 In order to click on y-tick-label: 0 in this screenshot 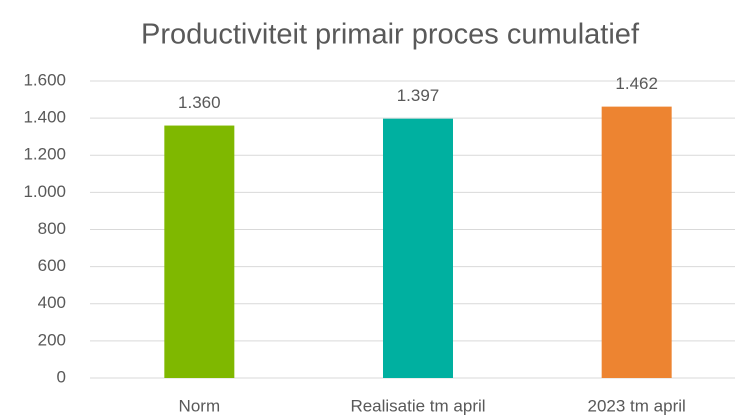, I will do `click(61, 376)`.